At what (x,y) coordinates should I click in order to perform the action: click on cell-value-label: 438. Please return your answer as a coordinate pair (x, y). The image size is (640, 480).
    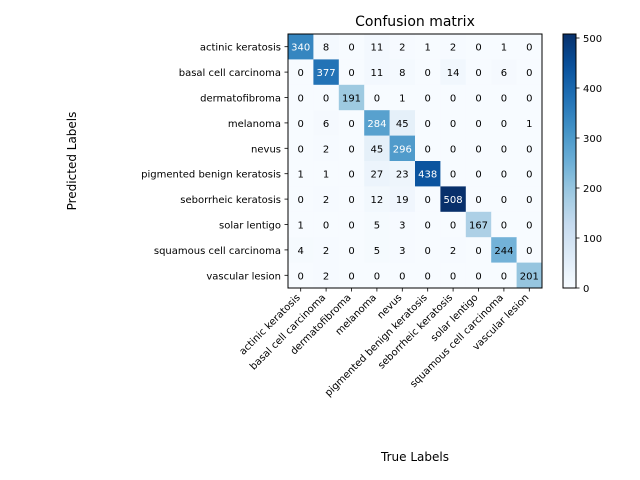
    Looking at the image, I should click on (427, 175).